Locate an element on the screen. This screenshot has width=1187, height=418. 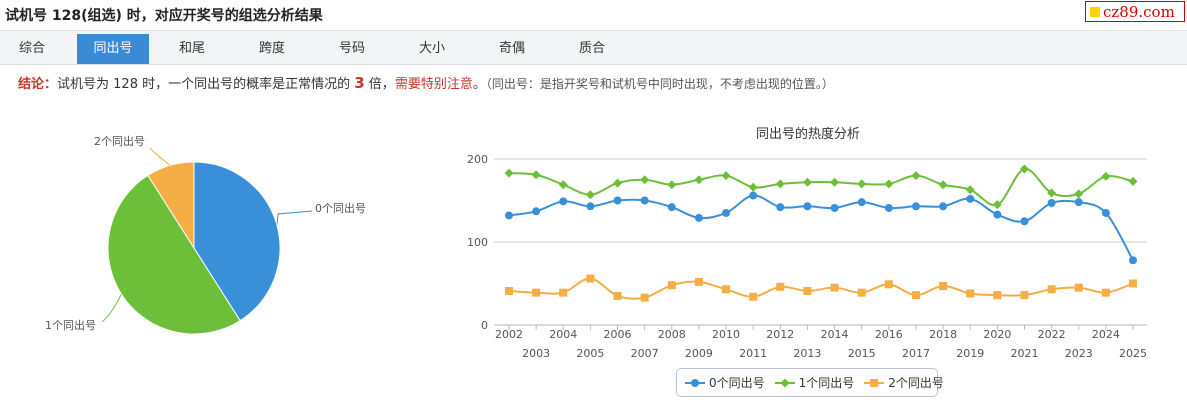
series-2-point-2017 is located at coordinates (915, 295).